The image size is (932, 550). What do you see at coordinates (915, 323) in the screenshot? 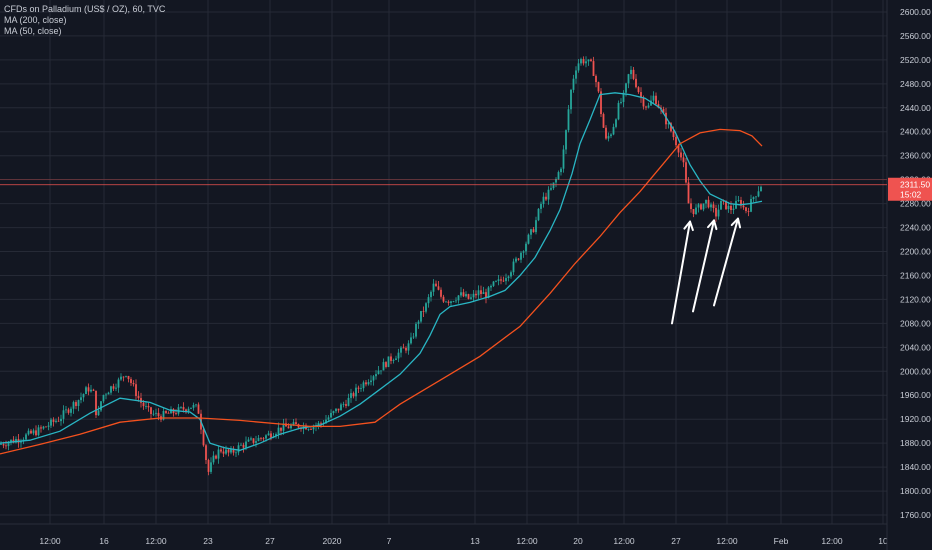
I see `y-tick-label: 2080.00` at bounding box center [915, 323].